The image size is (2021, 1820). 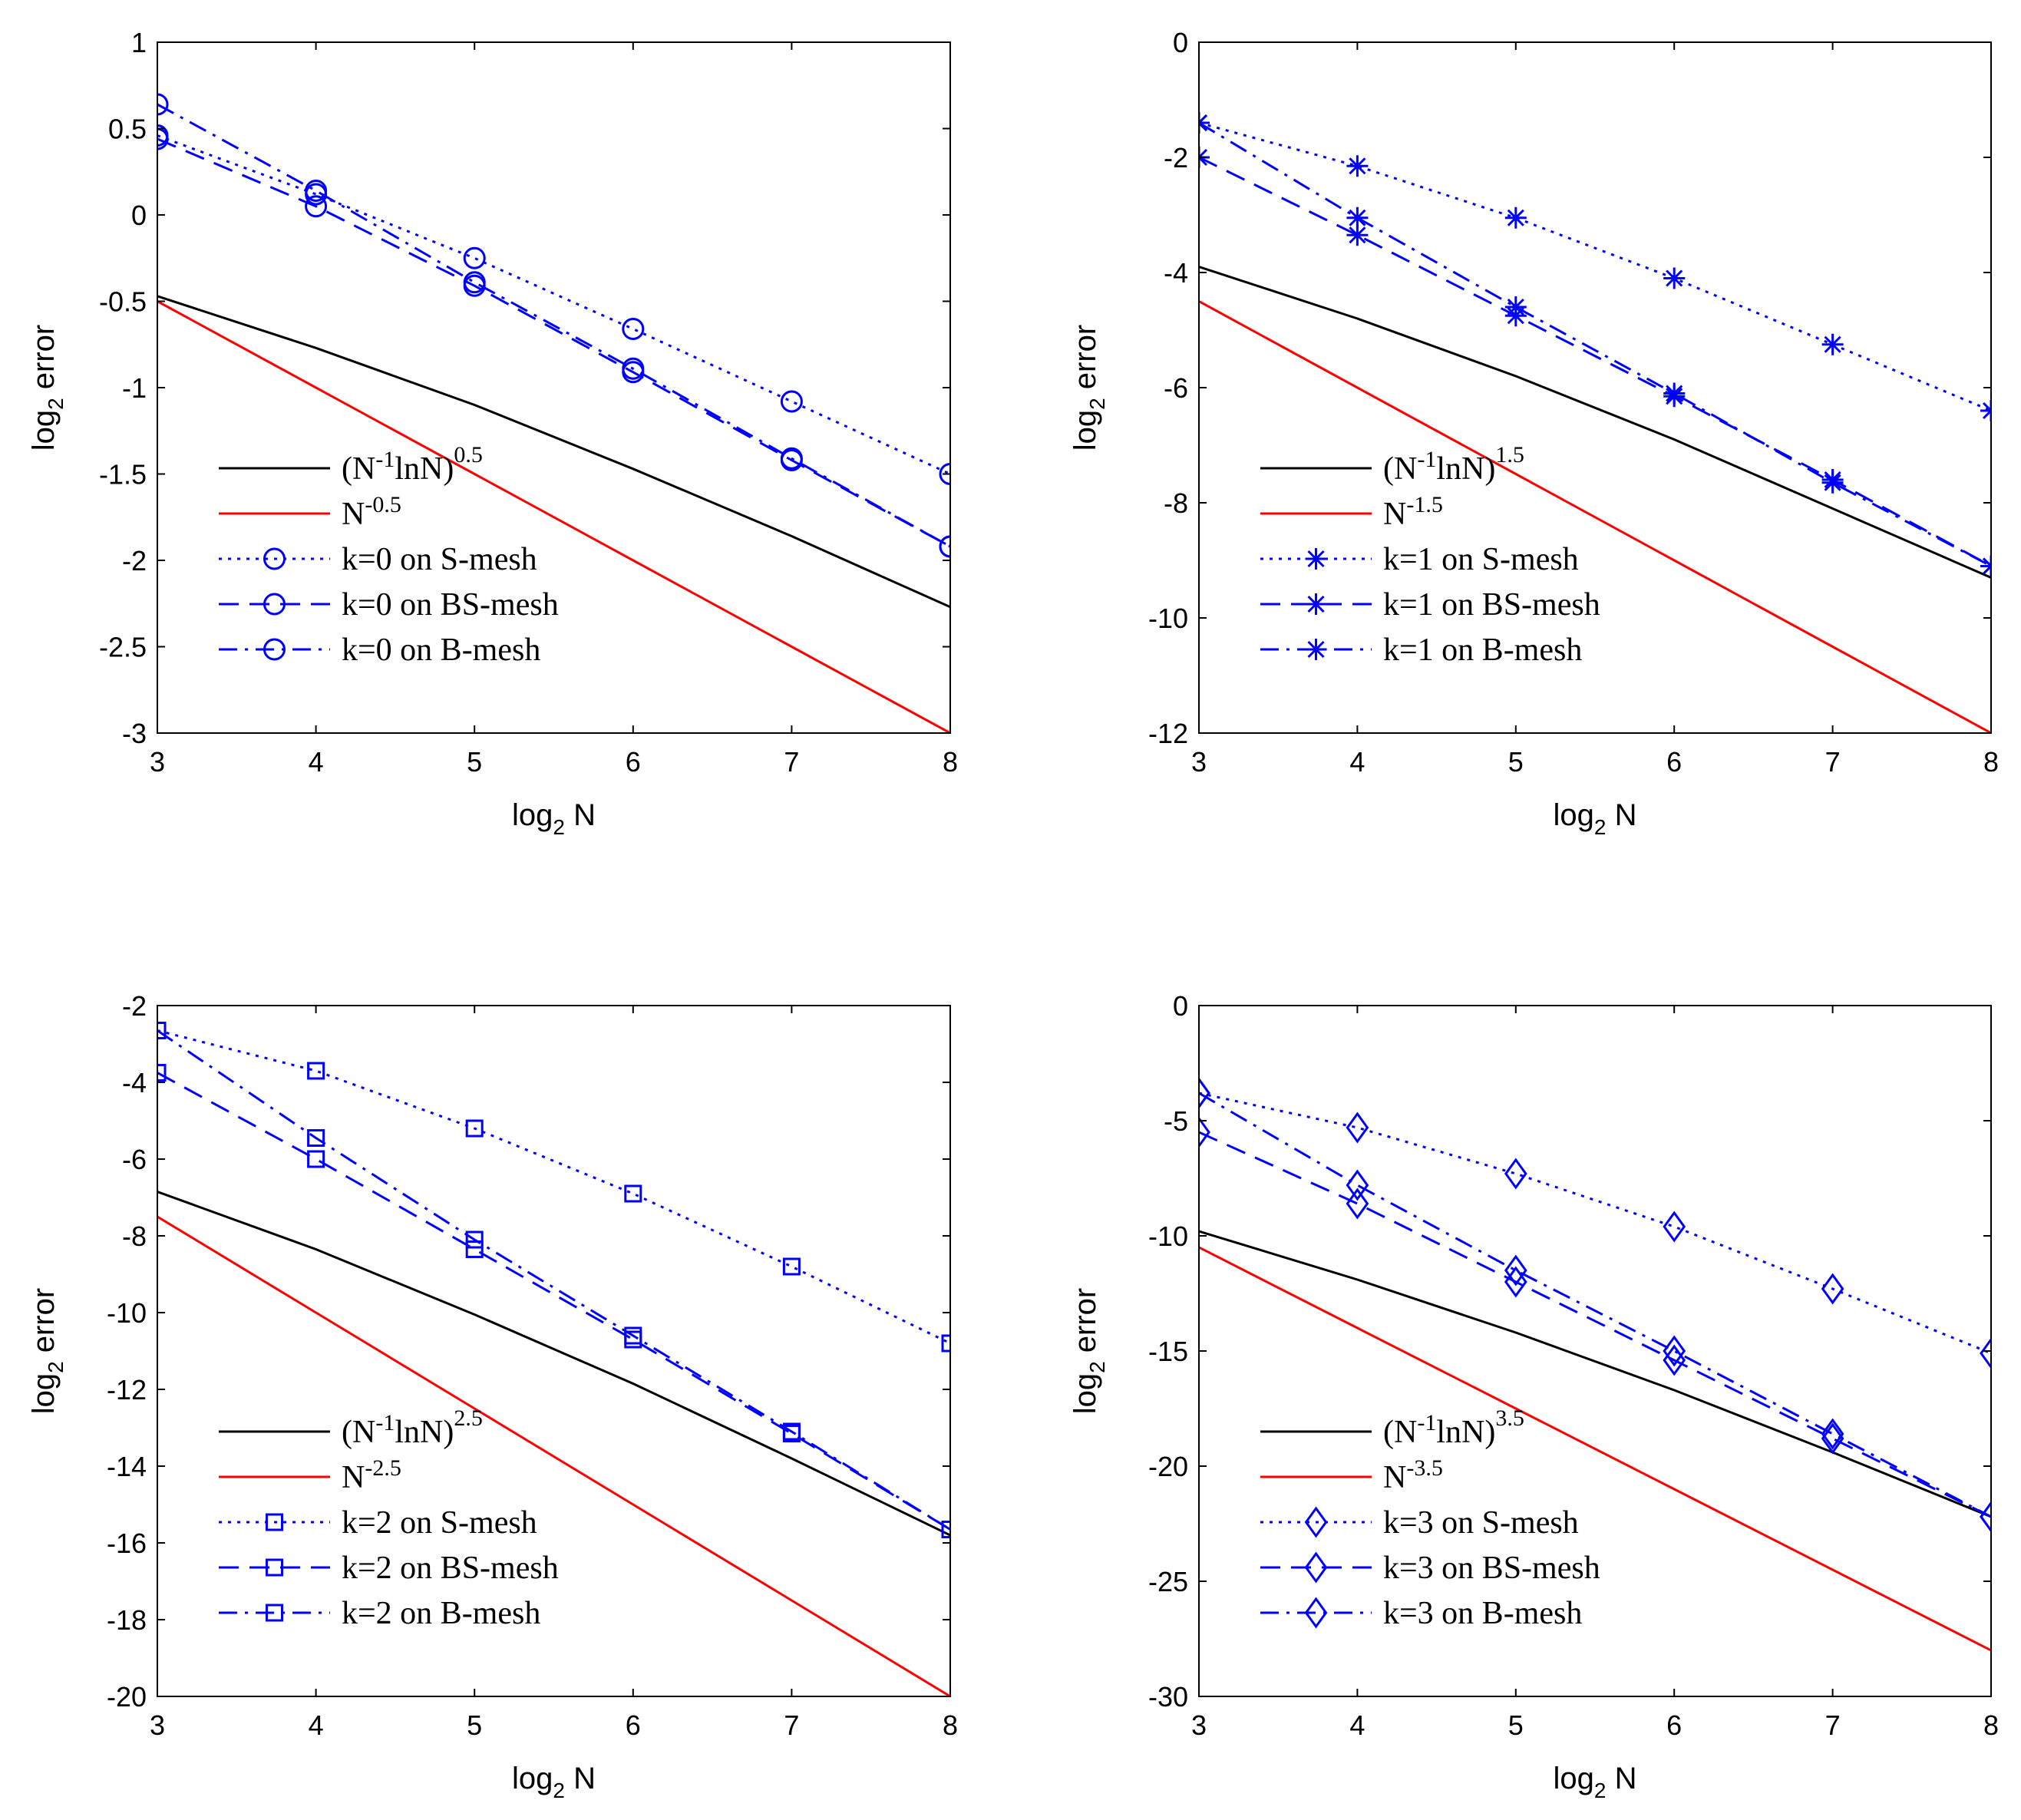 What do you see at coordinates (134, 733) in the screenshot?
I see `y-tick-label: -3` at bounding box center [134, 733].